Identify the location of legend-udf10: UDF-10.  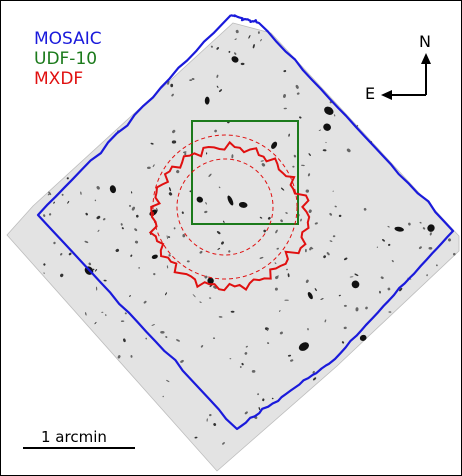
(66, 59).